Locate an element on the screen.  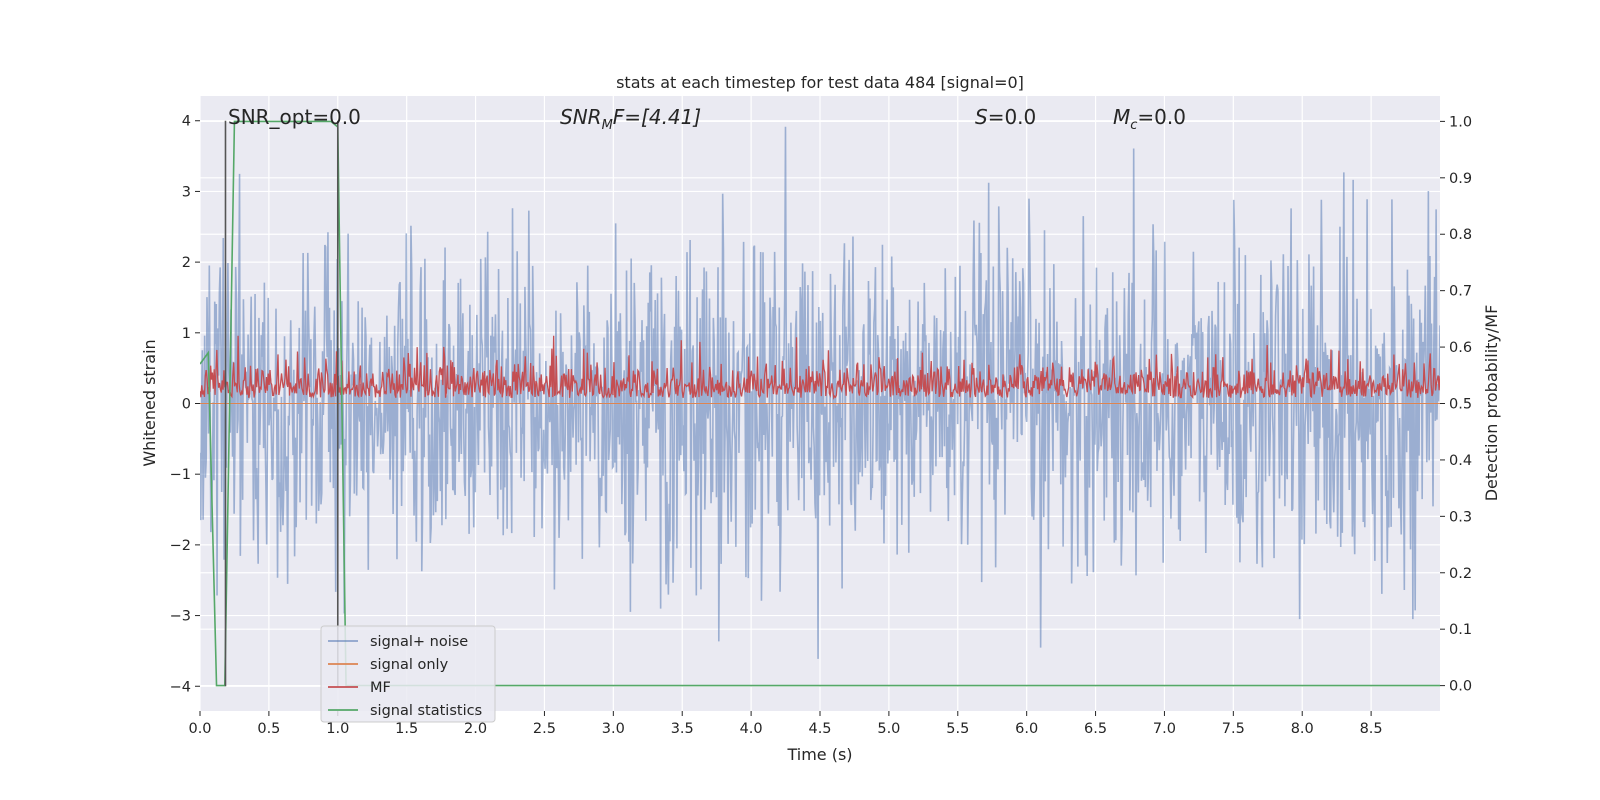
x-axis-label: Time (s) is located at coordinates (819, 754).